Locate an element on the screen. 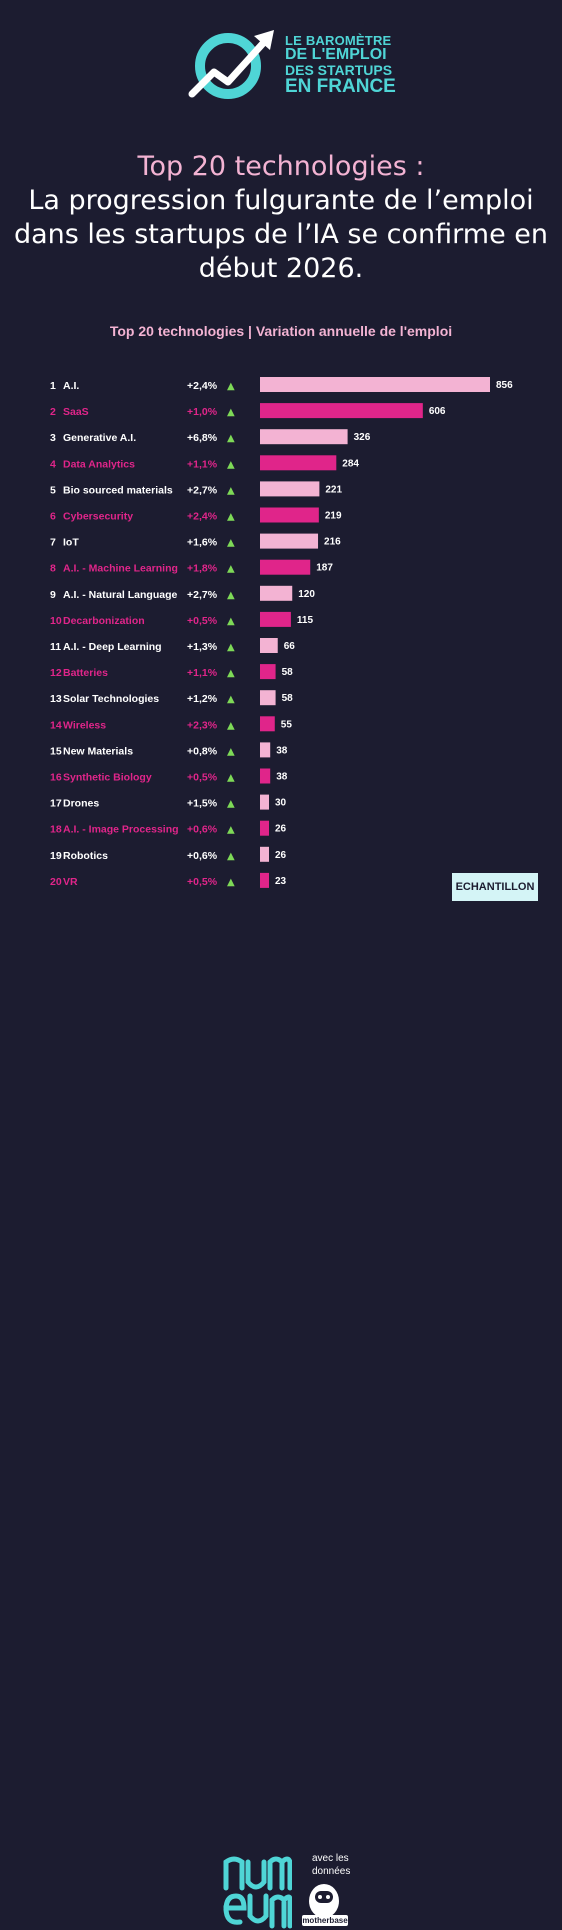 This screenshot has width=562, height=1930. rank-label: 15 is located at coordinates (56, 751).